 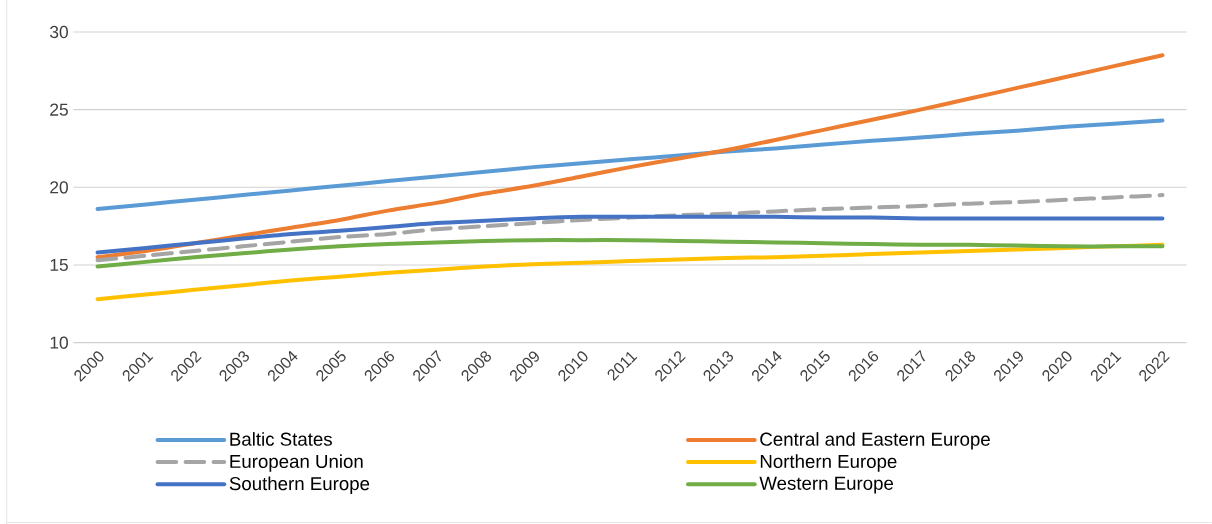 What do you see at coordinates (828, 463) in the screenshot?
I see `legend-label: Northern Europe` at bounding box center [828, 463].